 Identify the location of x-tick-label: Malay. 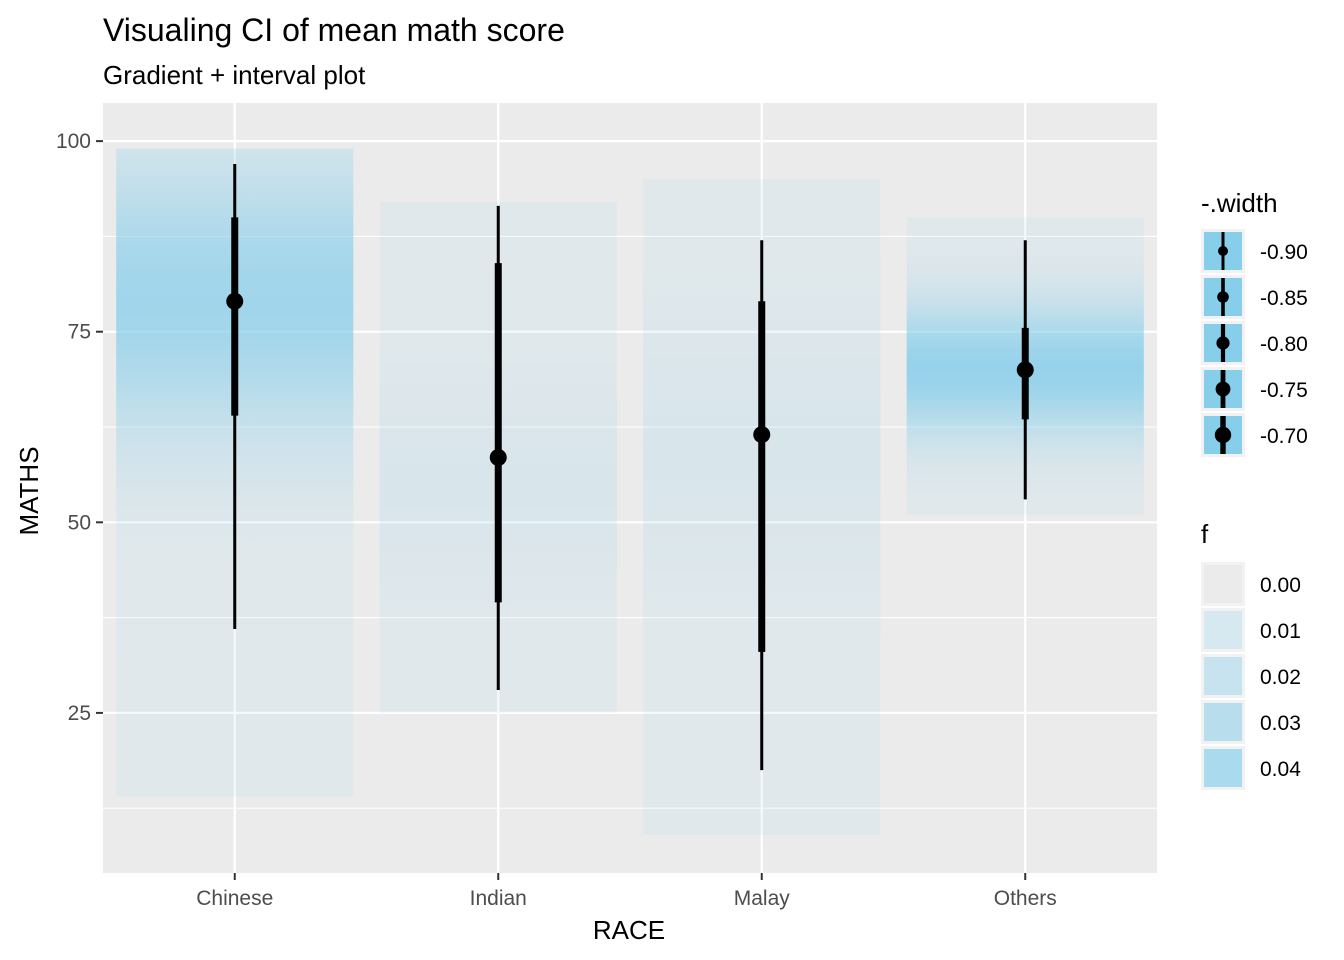
(762, 898).